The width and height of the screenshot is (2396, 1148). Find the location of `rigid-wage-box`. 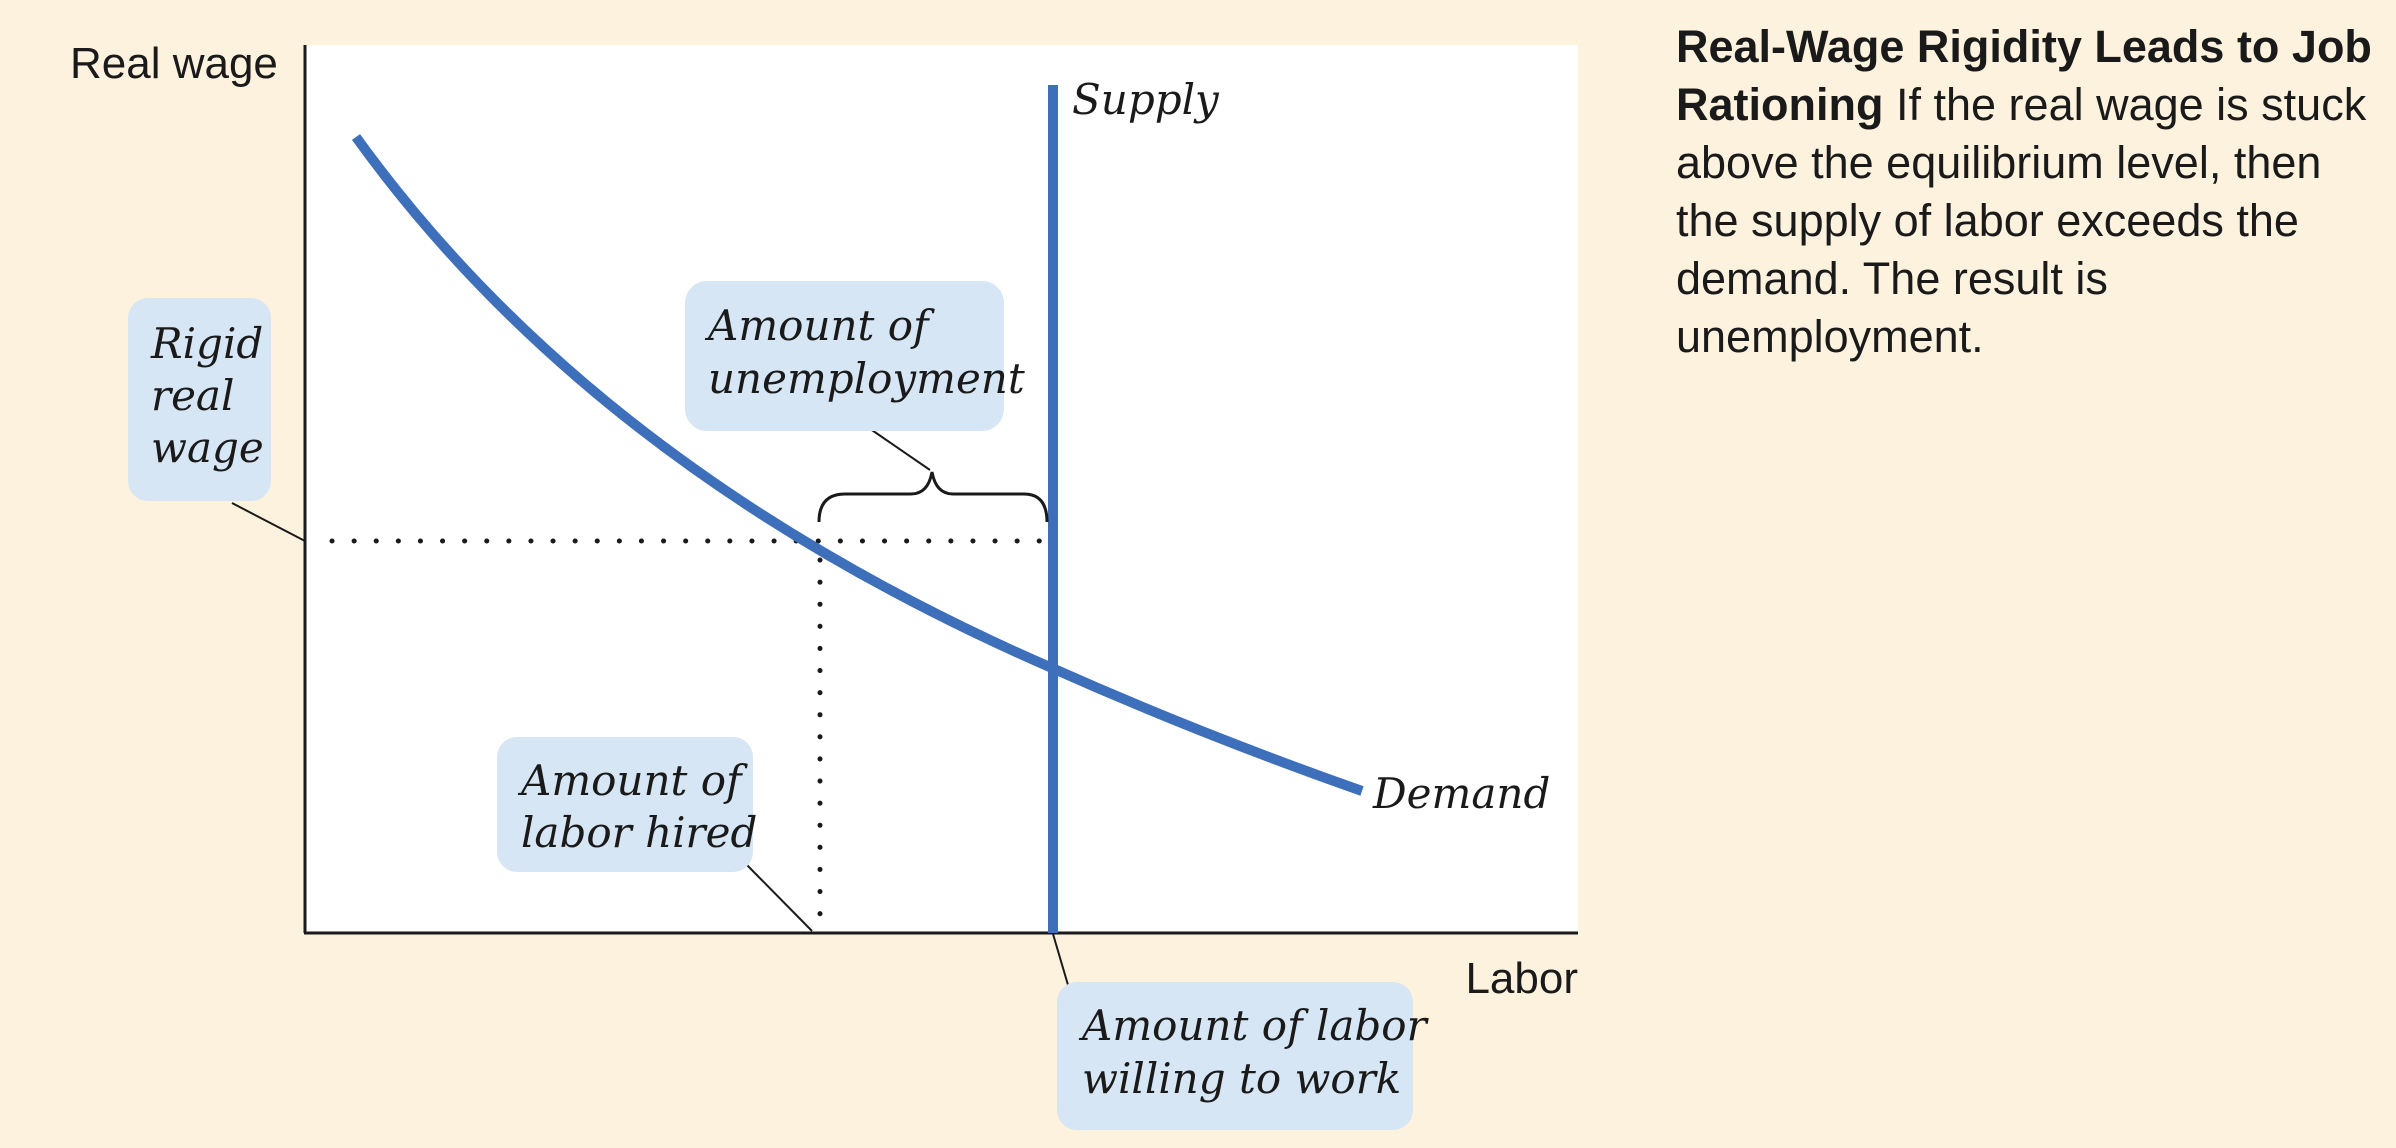

rigid-wage-box is located at coordinates (199, 399).